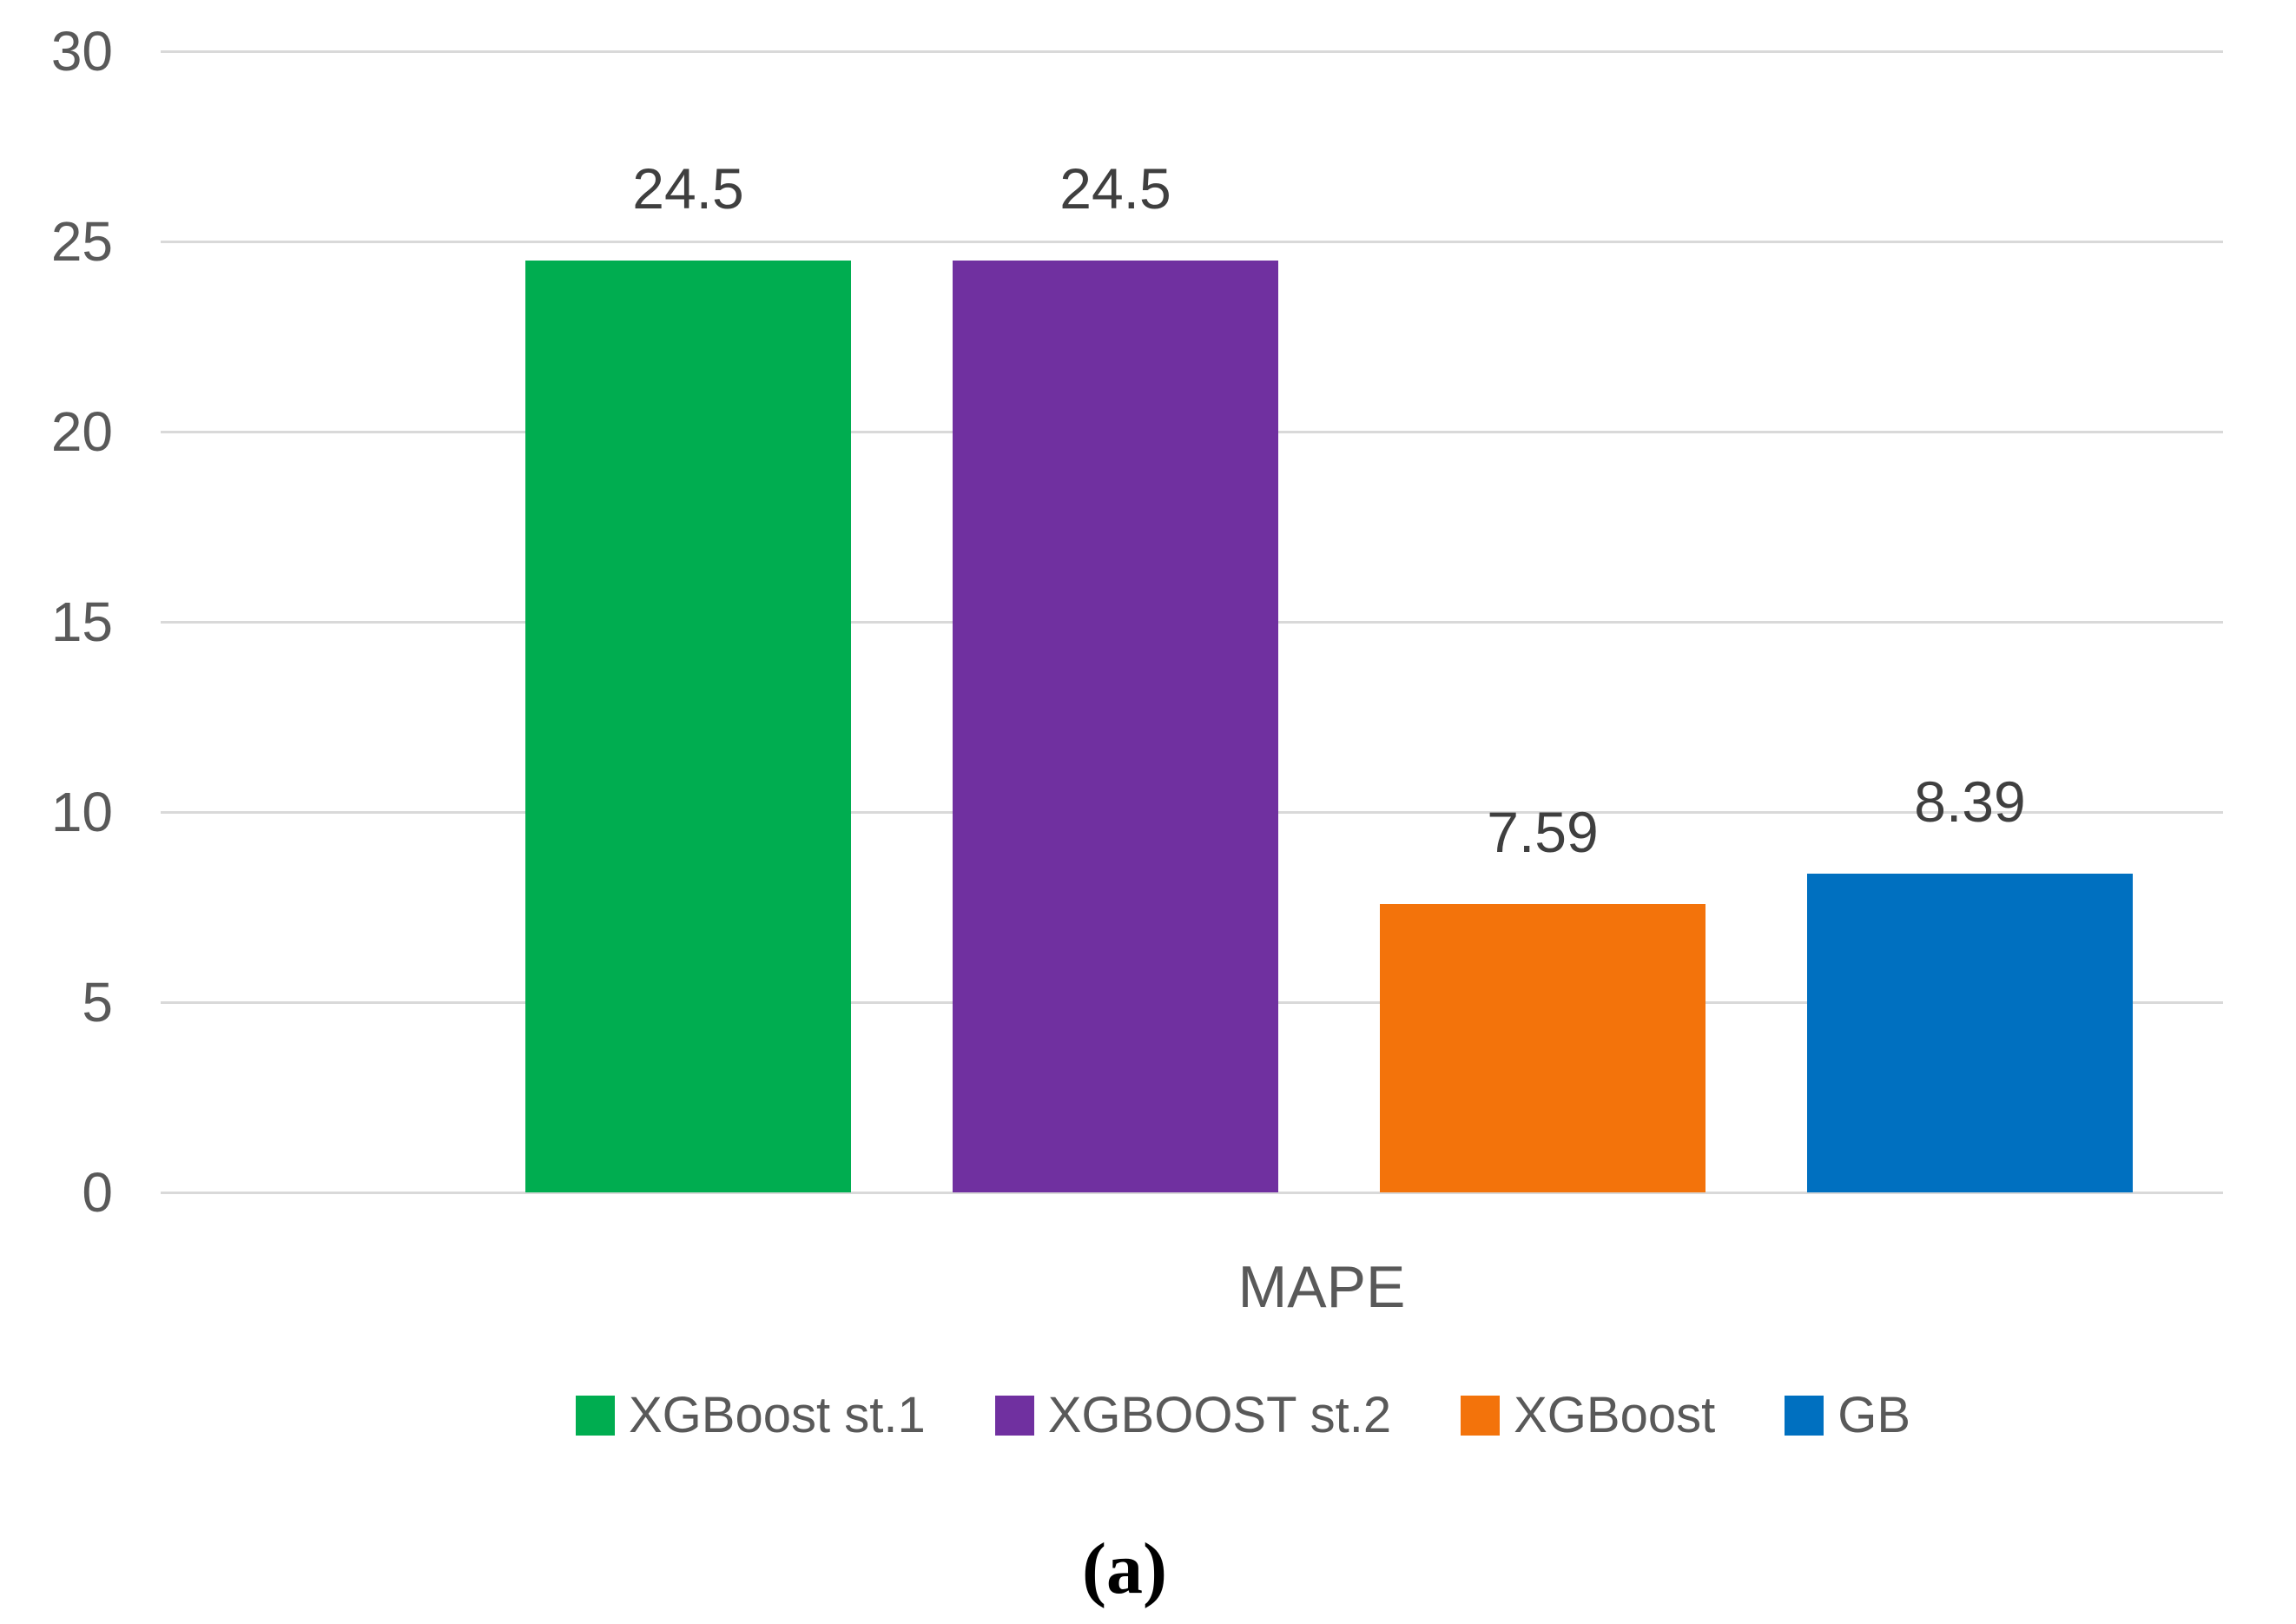 The height and width of the screenshot is (1624, 2296). What do you see at coordinates (81, 51) in the screenshot?
I see `y-axis-tick-label-30: 30` at bounding box center [81, 51].